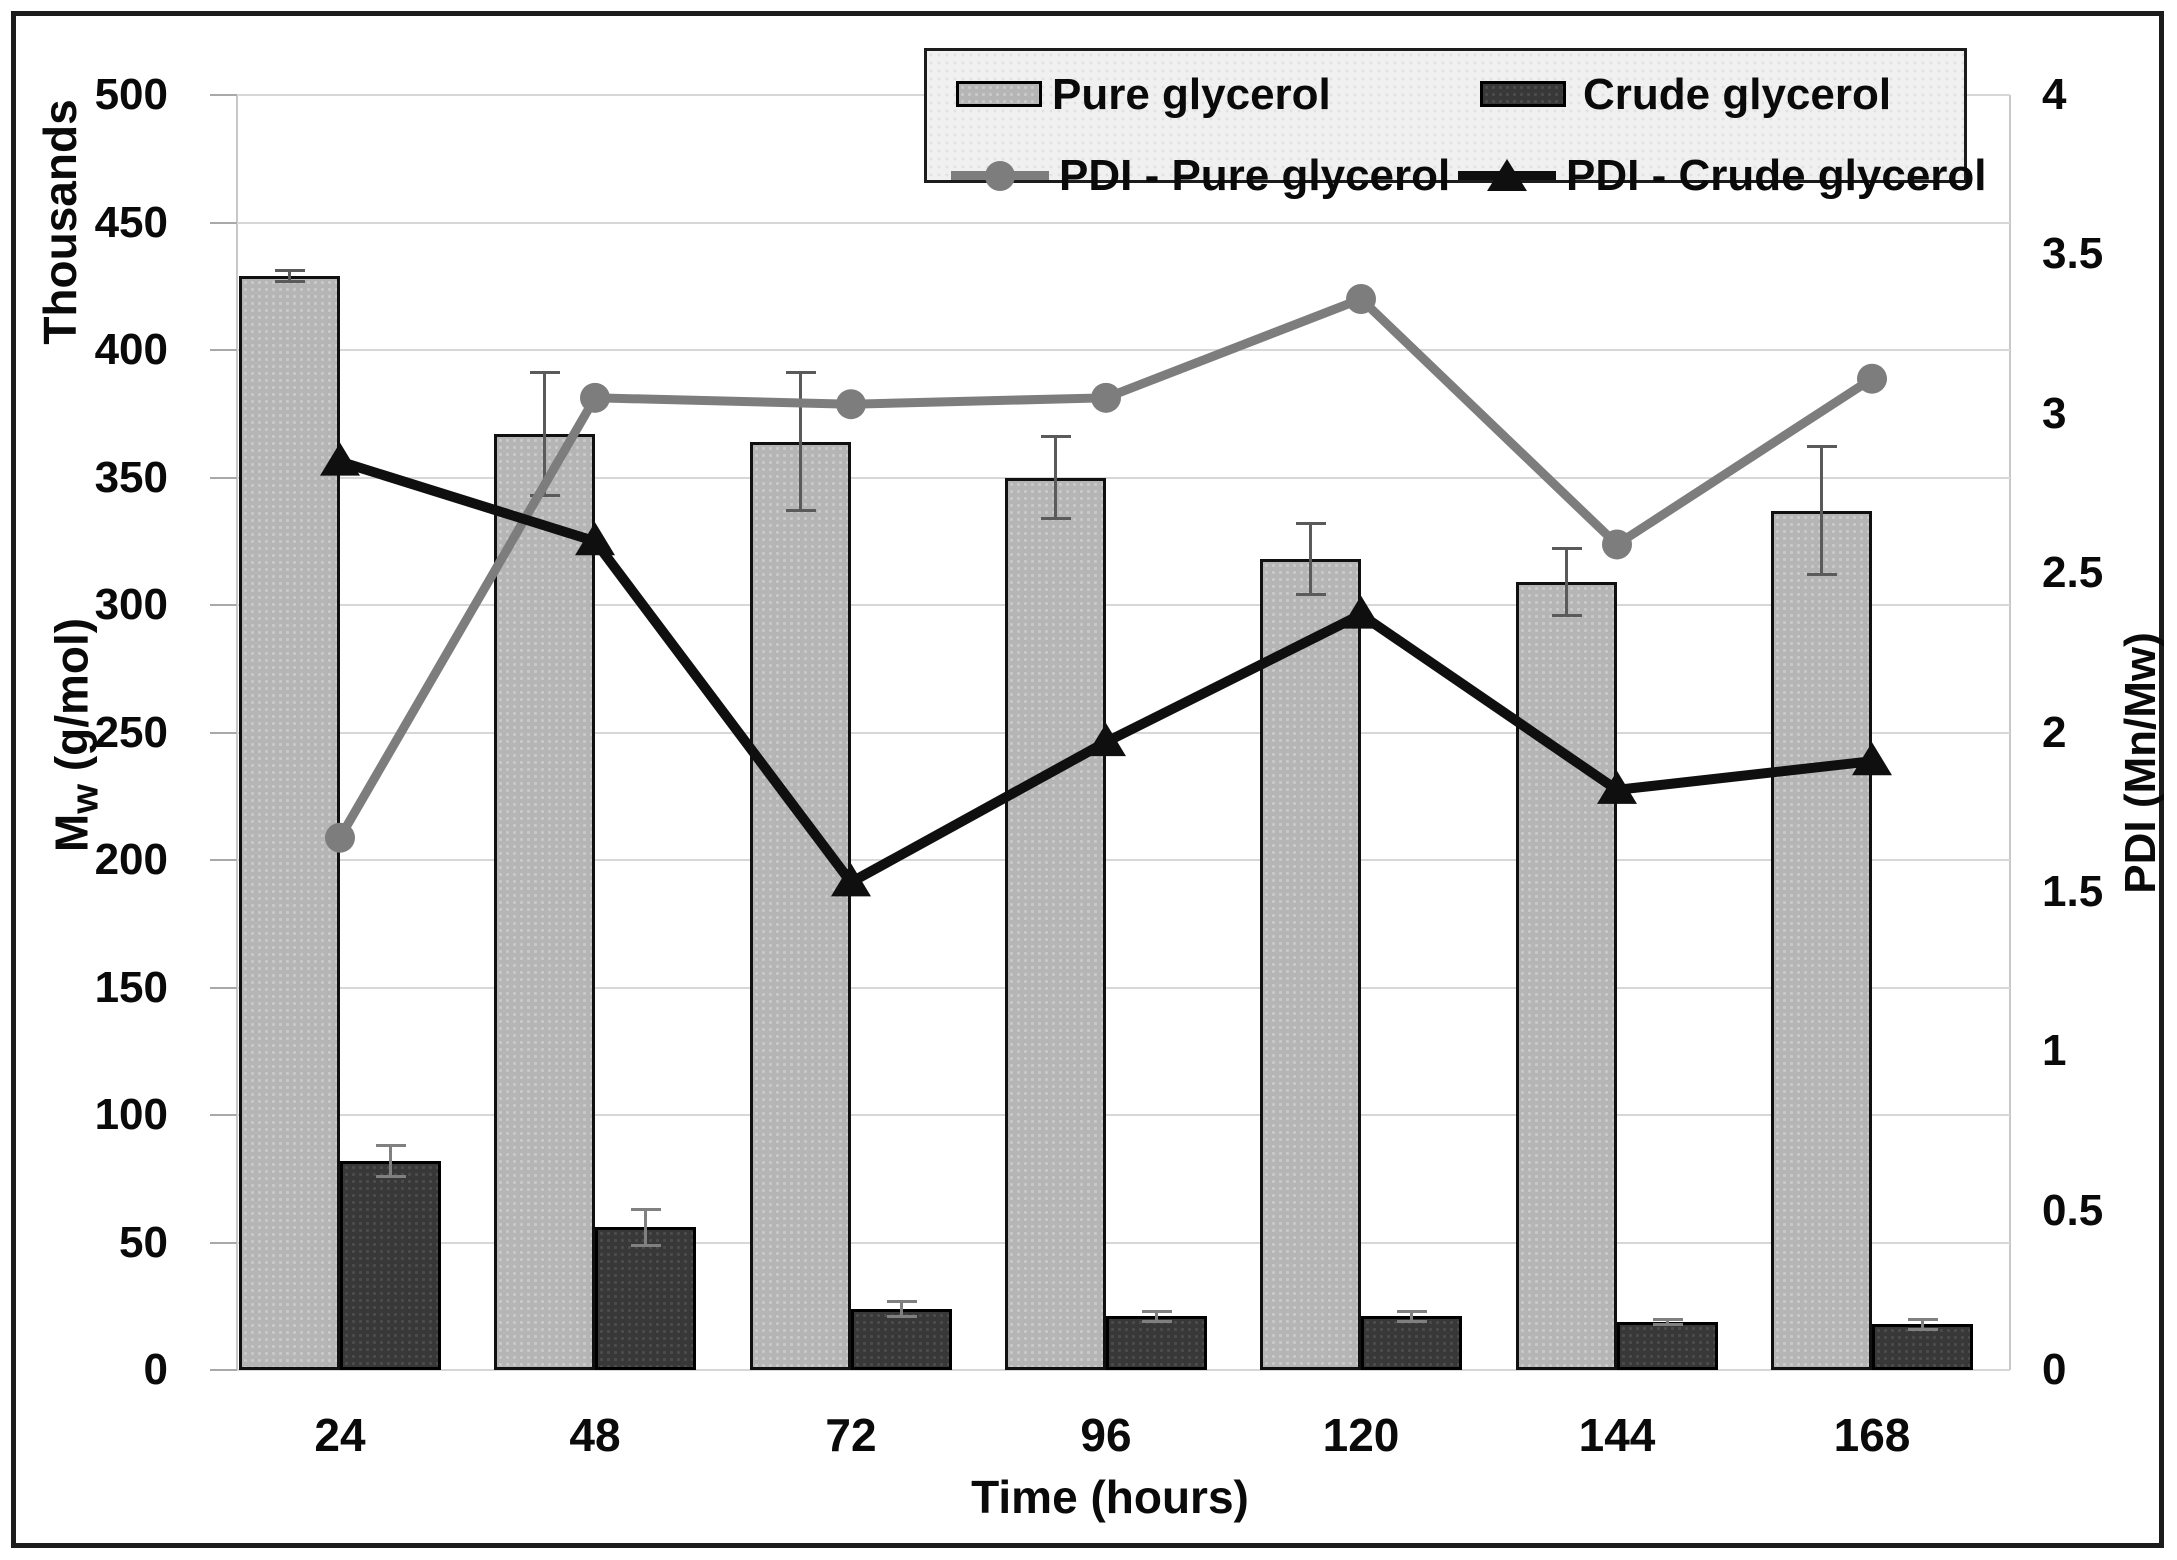  Describe the element at coordinates (1156, 1311) in the screenshot. I see `error-bar-crude-96h-cap-top` at that location.